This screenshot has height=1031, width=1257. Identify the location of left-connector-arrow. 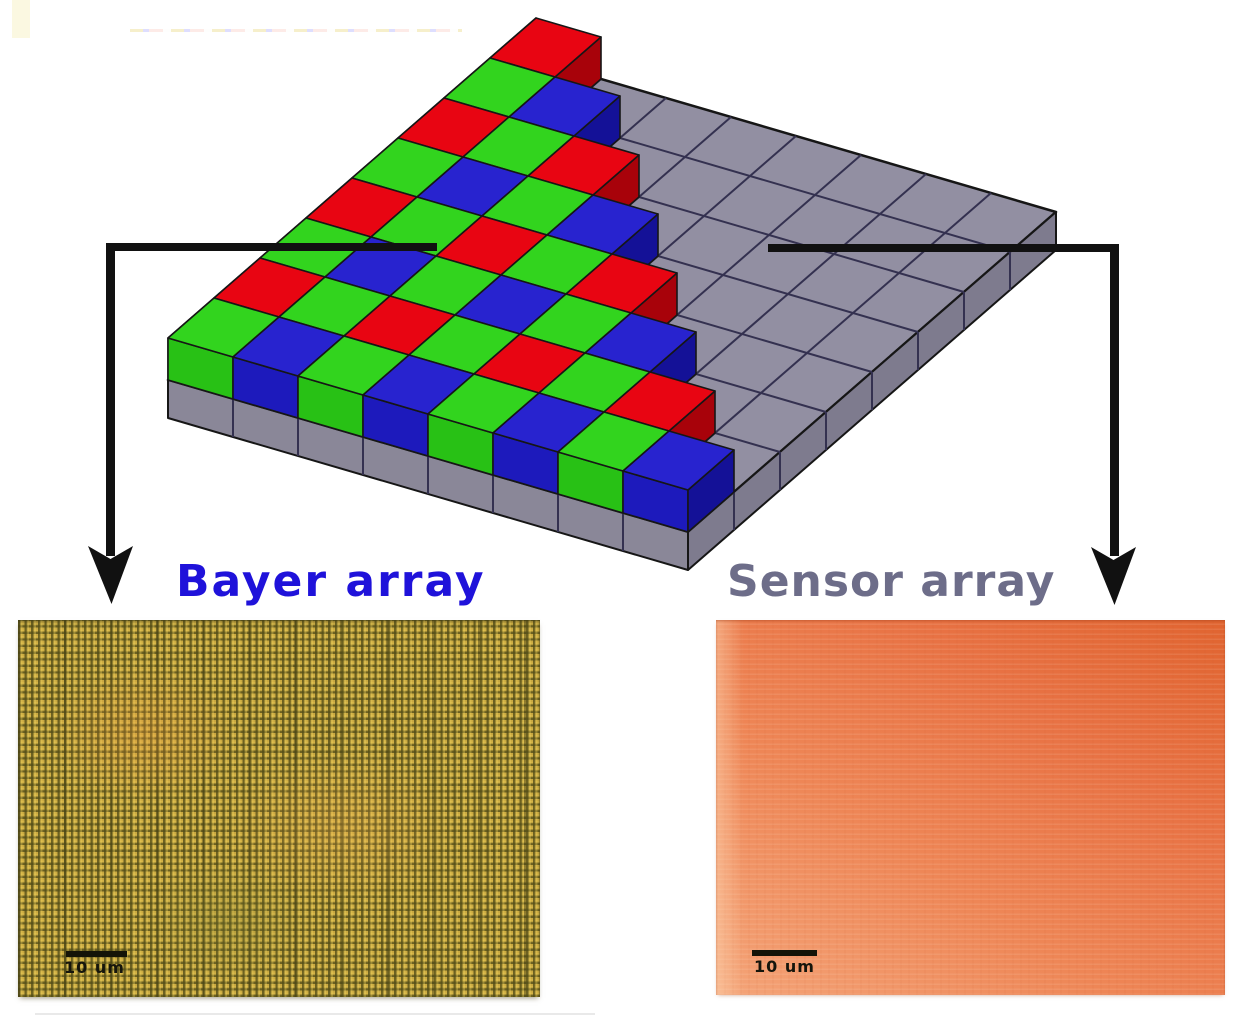
(262, 423).